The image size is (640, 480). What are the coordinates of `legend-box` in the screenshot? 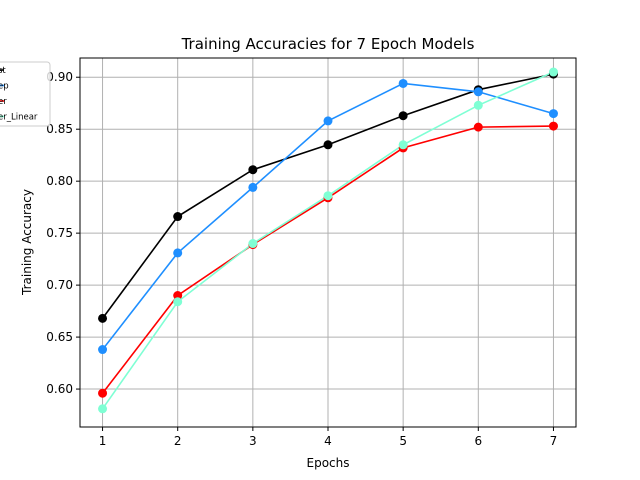 It's located at (25, 94).